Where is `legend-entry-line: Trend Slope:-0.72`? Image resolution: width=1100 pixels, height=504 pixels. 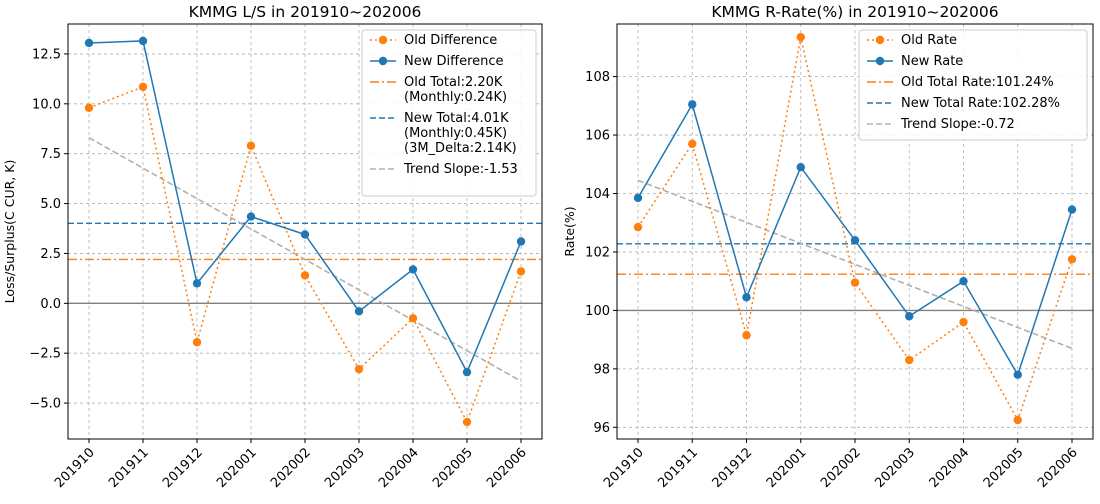 legend-entry-line: Trend Slope:-0.72 is located at coordinates (957, 124).